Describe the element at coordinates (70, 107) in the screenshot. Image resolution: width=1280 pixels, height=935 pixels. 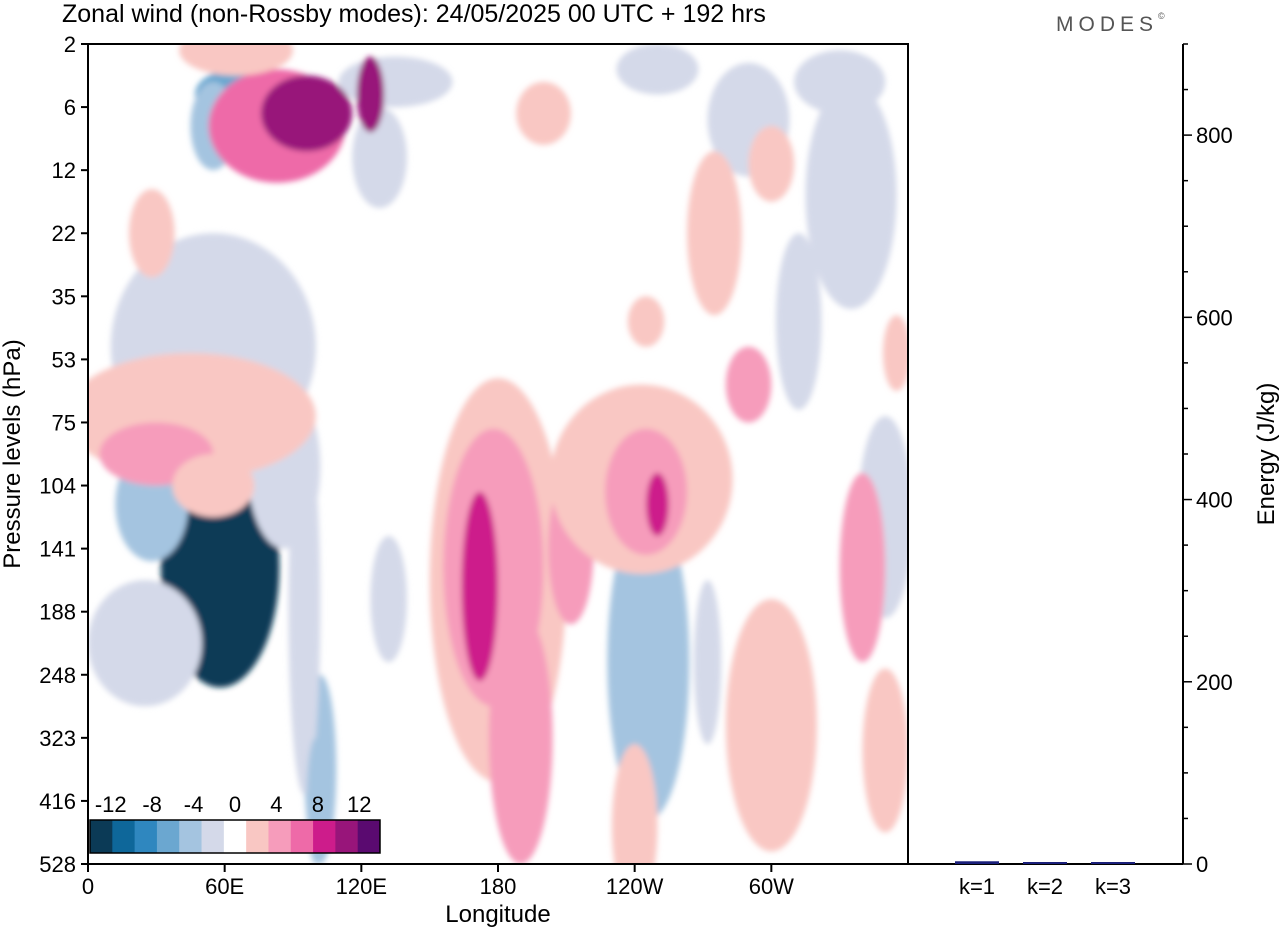
I see `y-tick-label: 6` at that location.